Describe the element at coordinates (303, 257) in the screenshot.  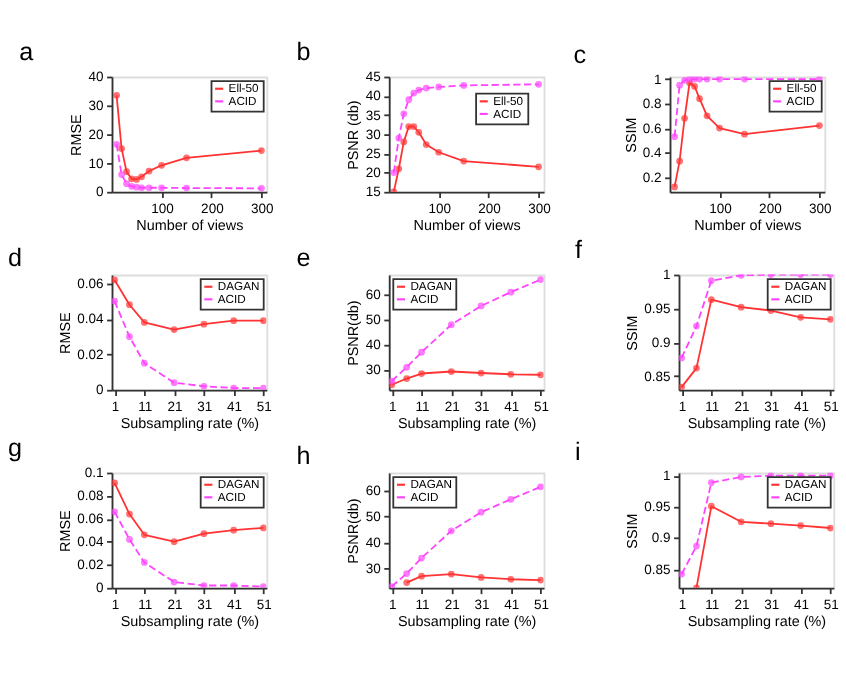
I see `chart-title: e` at that location.